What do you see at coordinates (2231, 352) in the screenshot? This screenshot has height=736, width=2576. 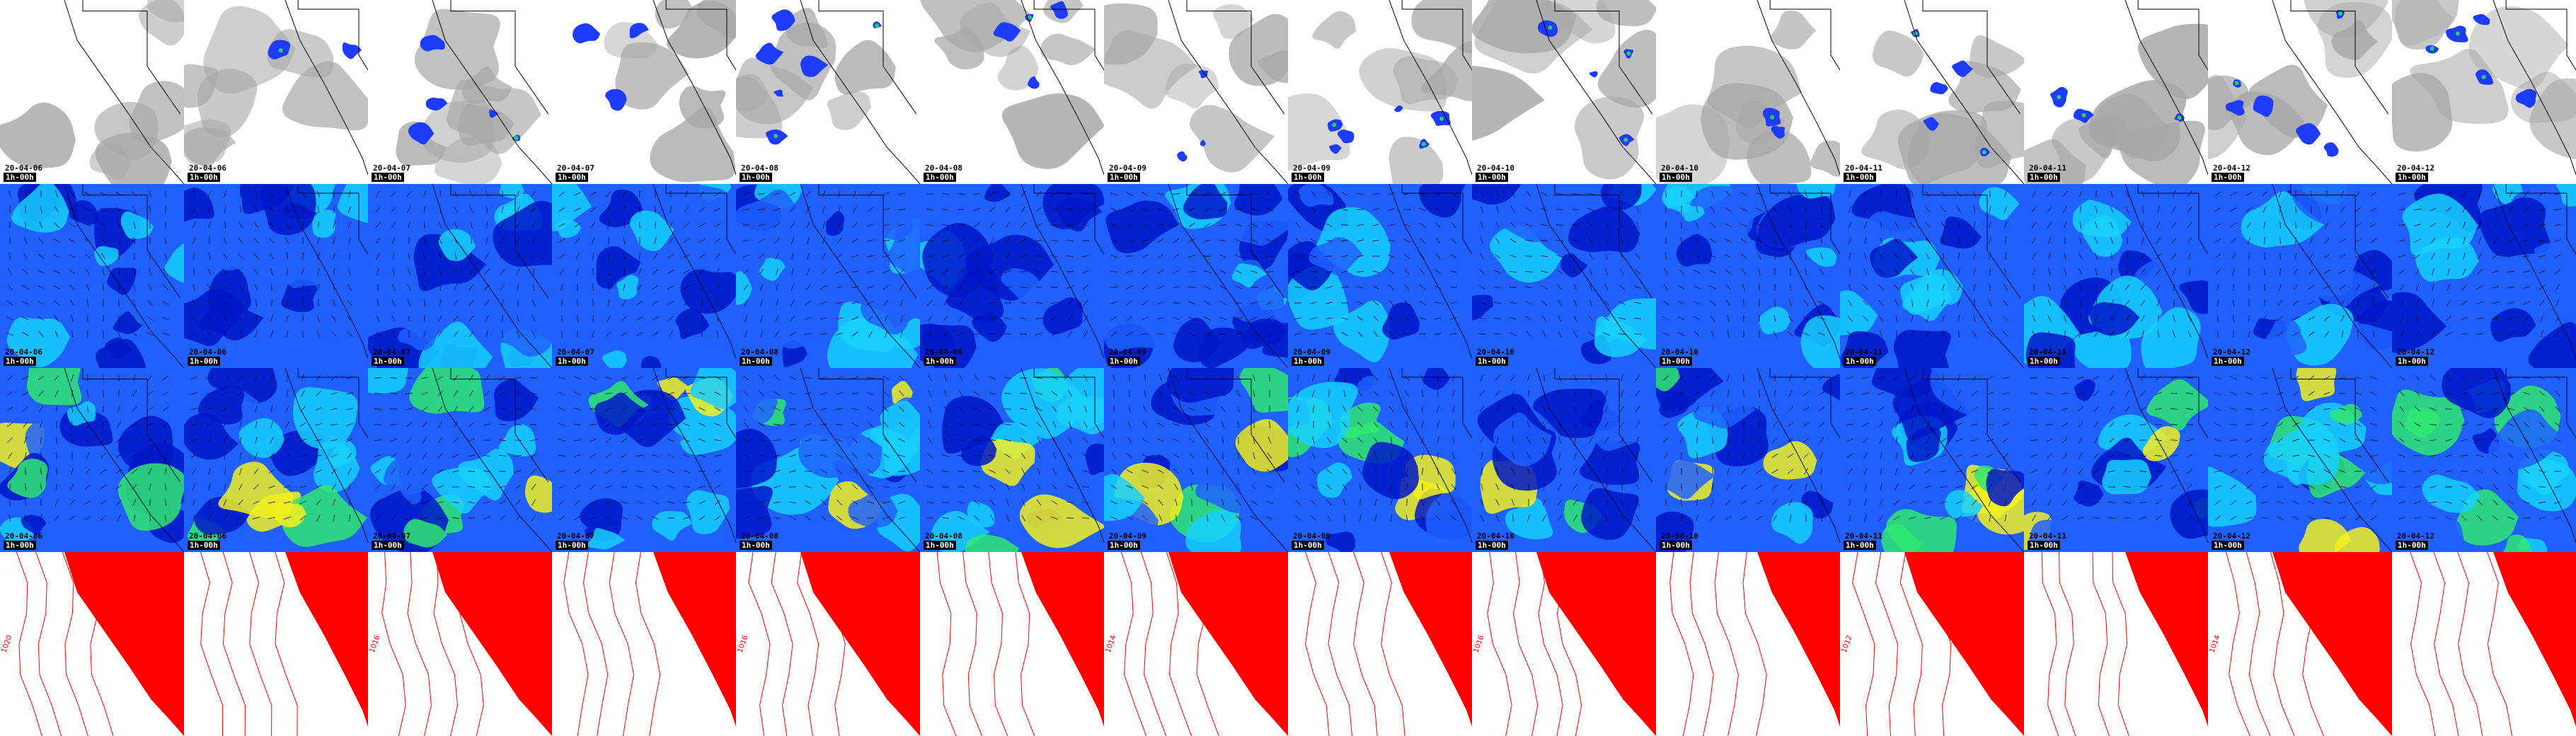 I see `frame-date-label: 20-04-12` at bounding box center [2231, 352].